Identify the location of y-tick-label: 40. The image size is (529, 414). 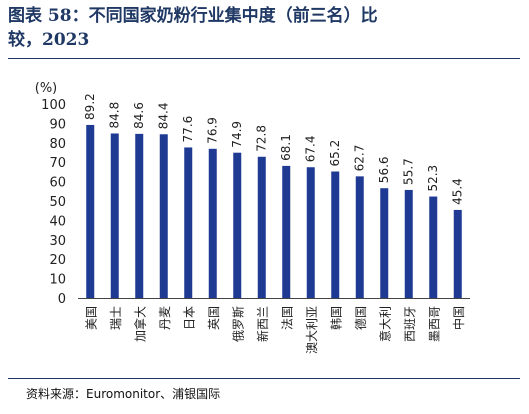
(57, 221).